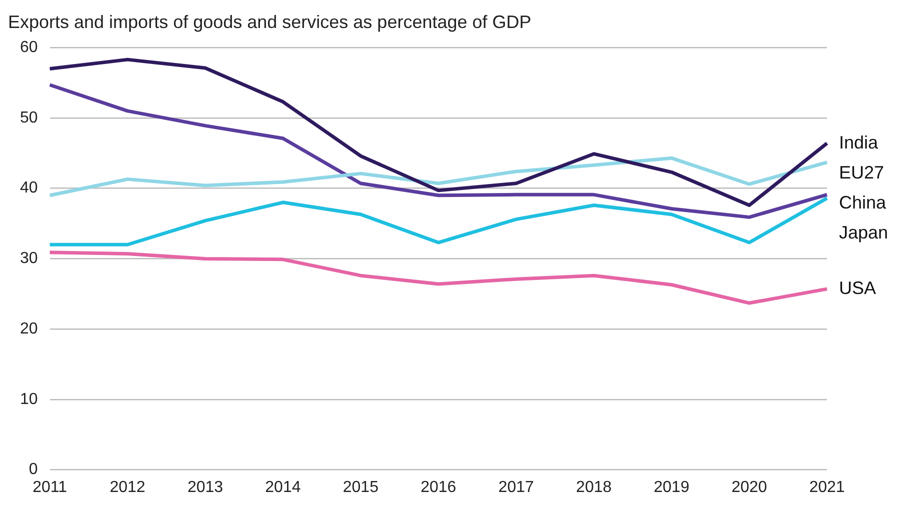 This screenshot has width=905, height=513. What do you see at coordinates (360, 487) in the screenshot?
I see `x-tick-label: 2015` at bounding box center [360, 487].